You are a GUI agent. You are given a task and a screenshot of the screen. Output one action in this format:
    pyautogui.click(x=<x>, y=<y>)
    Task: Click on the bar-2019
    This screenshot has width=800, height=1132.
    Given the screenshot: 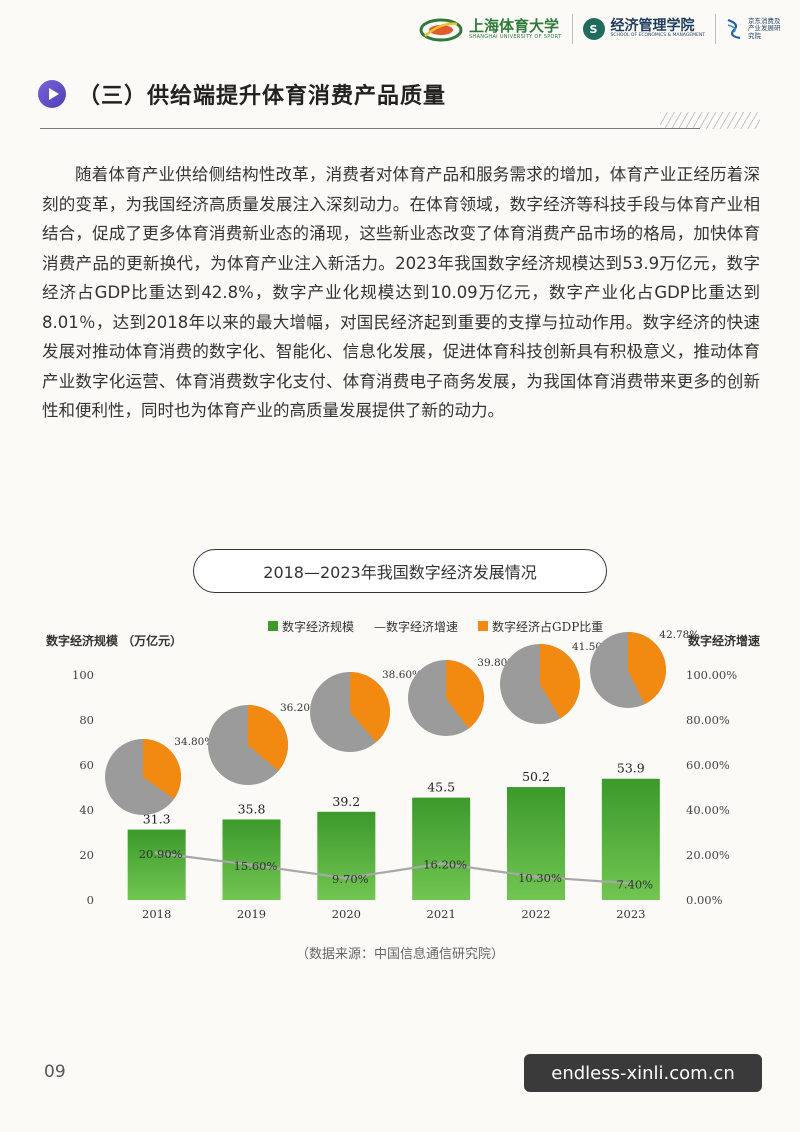 What is the action you would take?
    pyautogui.click(x=251, y=859)
    